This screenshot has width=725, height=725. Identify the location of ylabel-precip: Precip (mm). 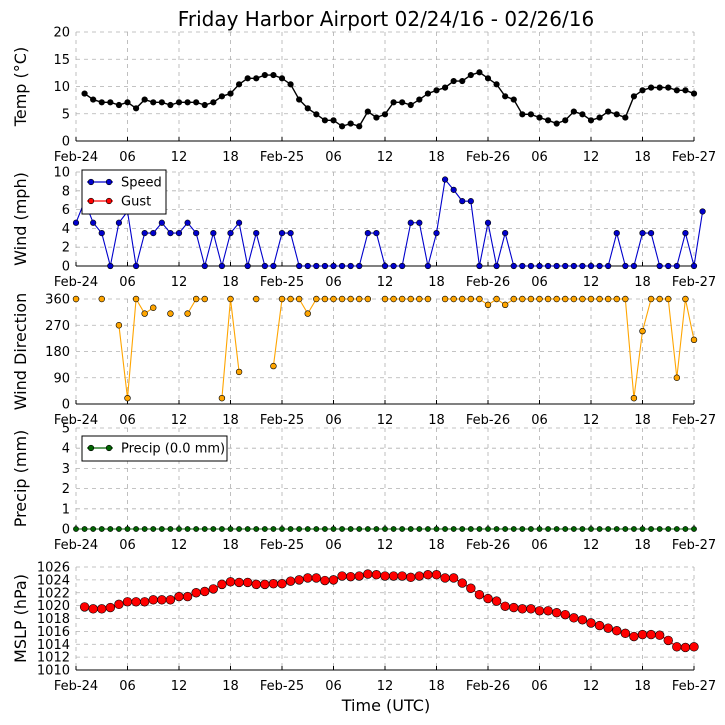
(20, 479).